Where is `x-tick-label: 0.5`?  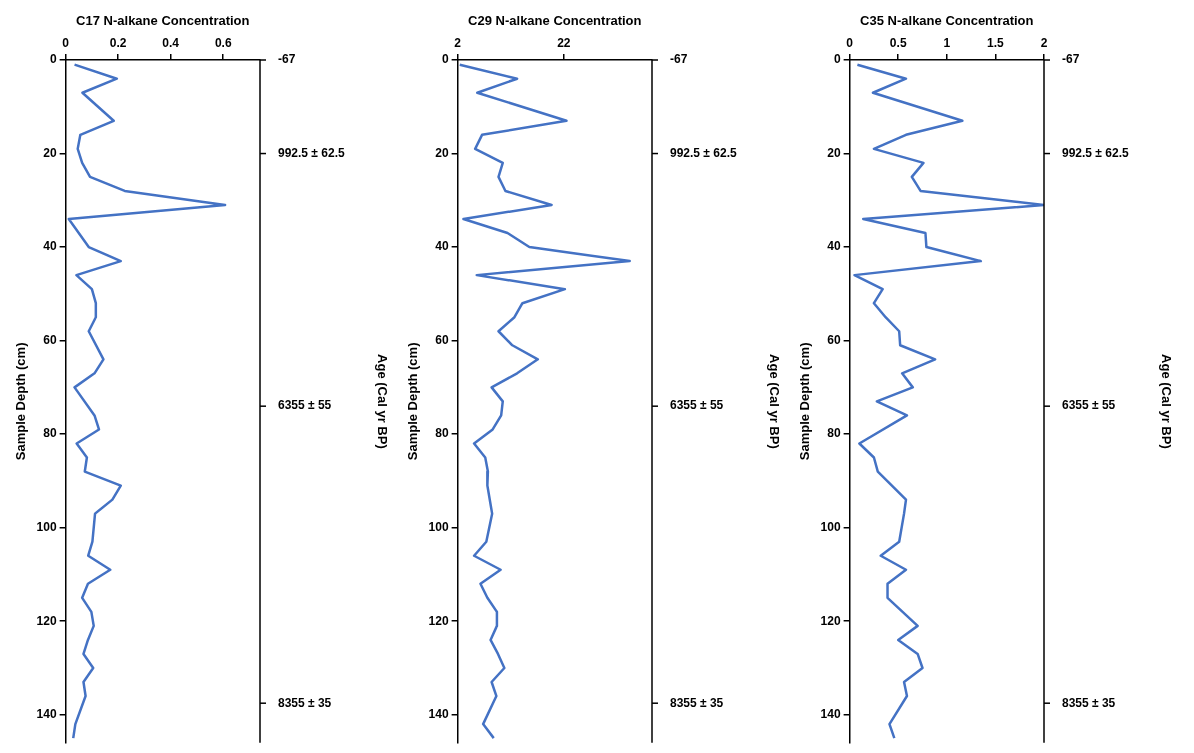 x-tick-label: 0.5 is located at coordinates (898, 43).